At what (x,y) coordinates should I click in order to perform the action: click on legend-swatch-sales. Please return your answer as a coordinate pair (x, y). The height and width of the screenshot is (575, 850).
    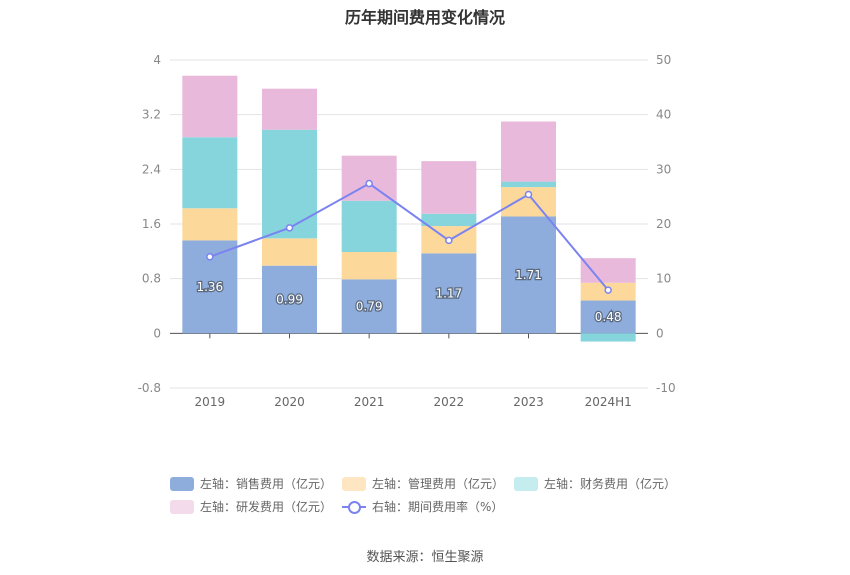
    Looking at the image, I should click on (182, 483).